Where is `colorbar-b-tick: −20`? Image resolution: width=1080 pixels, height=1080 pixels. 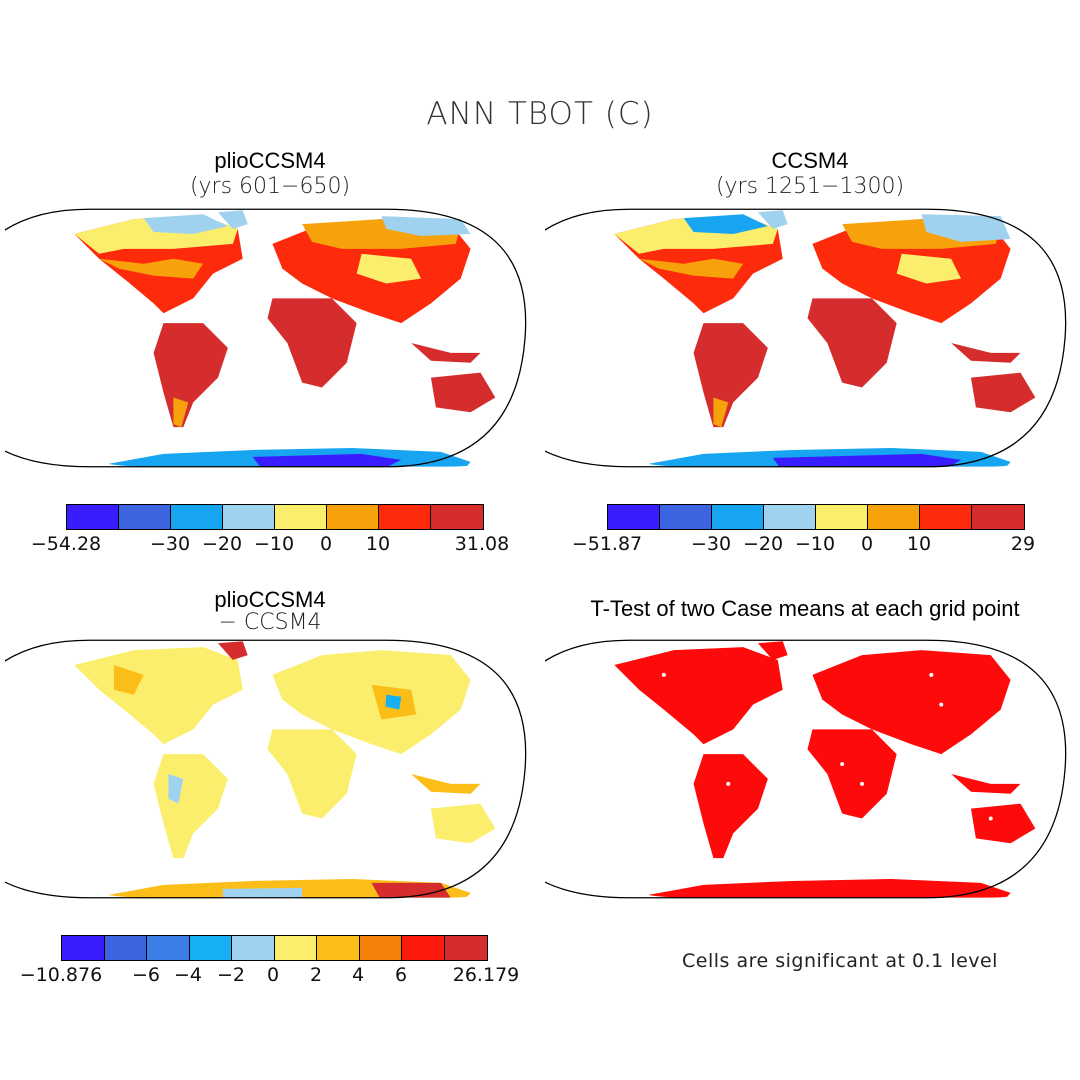
colorbar-b-tick: −20 is located at coordinates (763, 544).